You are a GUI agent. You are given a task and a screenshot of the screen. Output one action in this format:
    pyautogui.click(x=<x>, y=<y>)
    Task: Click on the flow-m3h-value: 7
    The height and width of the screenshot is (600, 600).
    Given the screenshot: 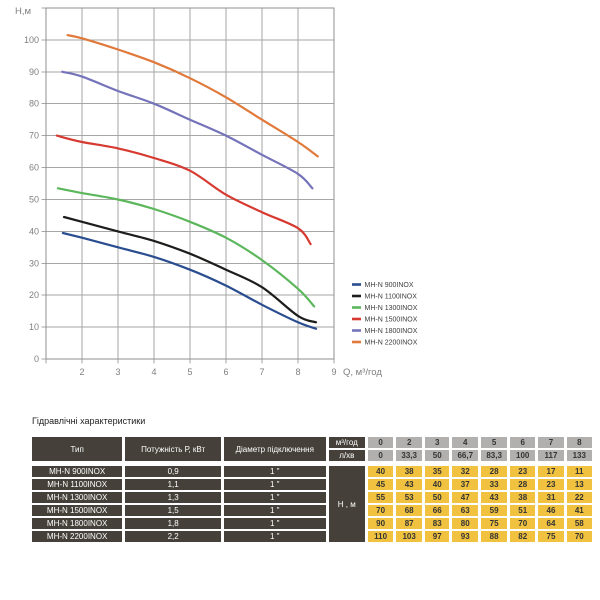 What is the action you would take?
    pyautogui.click(x=551, y=442)
    